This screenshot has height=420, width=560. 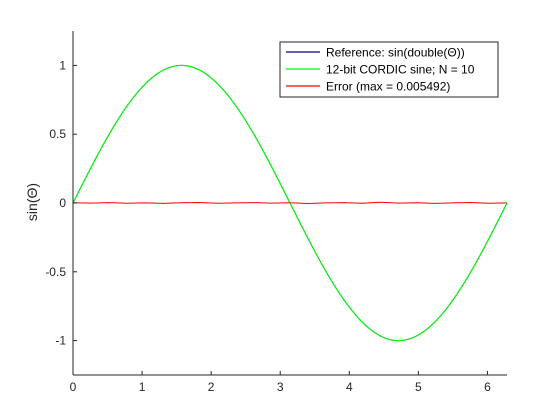 What do you see at coordinates (62, 65) in the screenshot?
I see `y-tick-label: 1` at bounding box center [62, 65].